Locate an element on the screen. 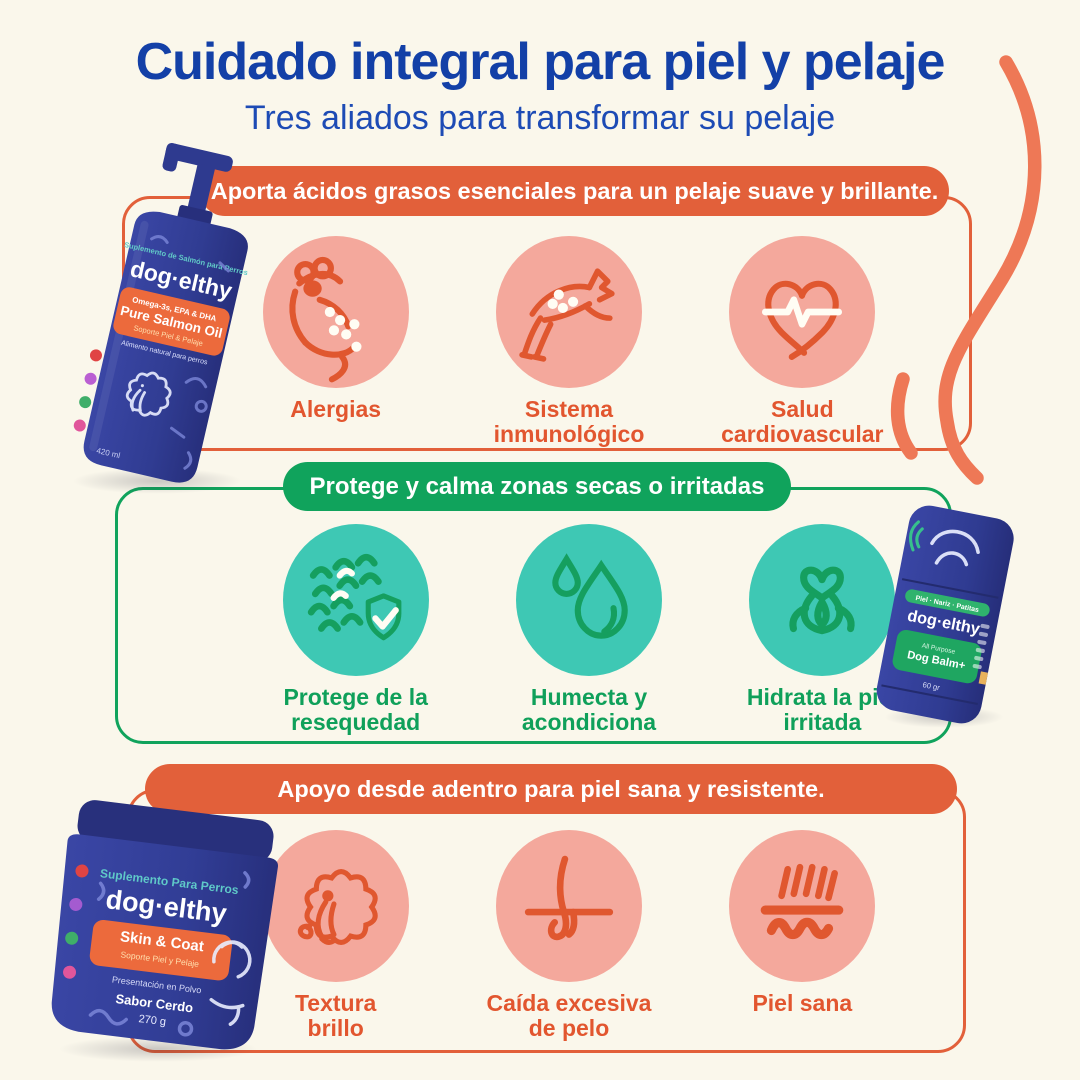 This screenshot has width=1080, height=1080. benefit-item: Hidrata la piel irritada is located at coordinates (822, 630).